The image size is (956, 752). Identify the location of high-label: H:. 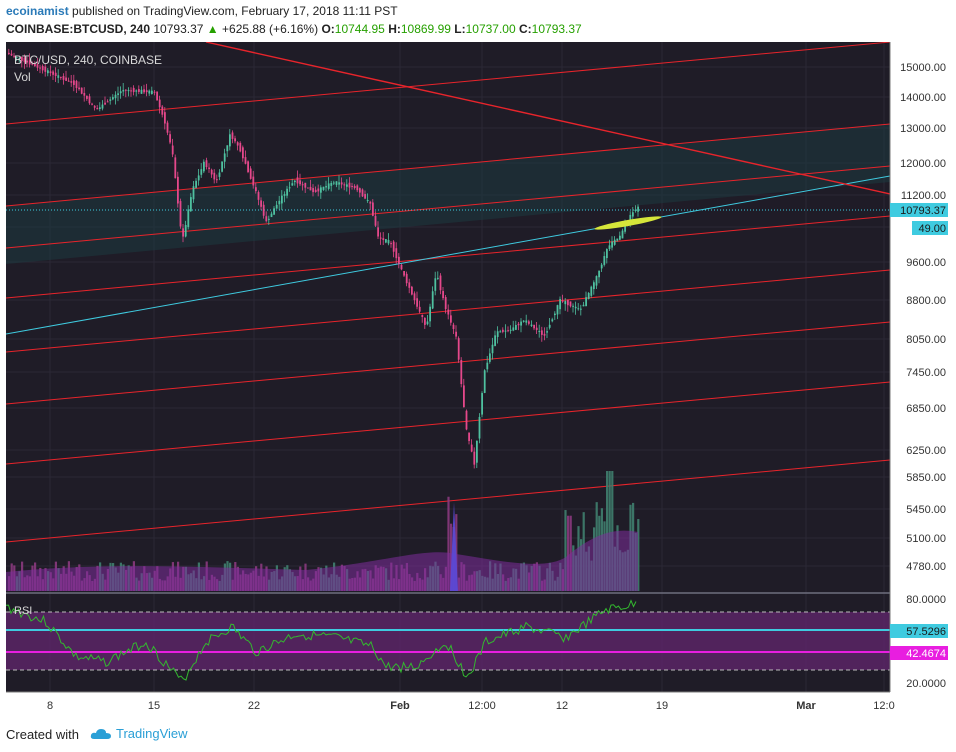
(394, 29).